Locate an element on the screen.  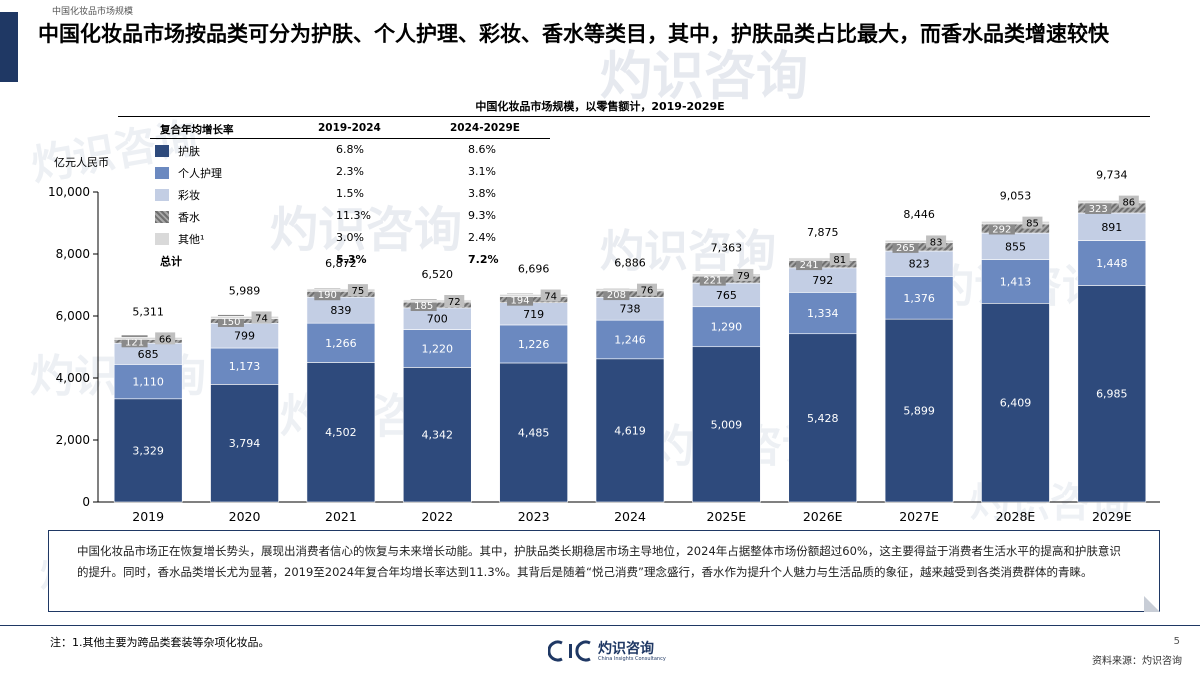
bar-value-label: 150 is located at coordinates (230, 322).